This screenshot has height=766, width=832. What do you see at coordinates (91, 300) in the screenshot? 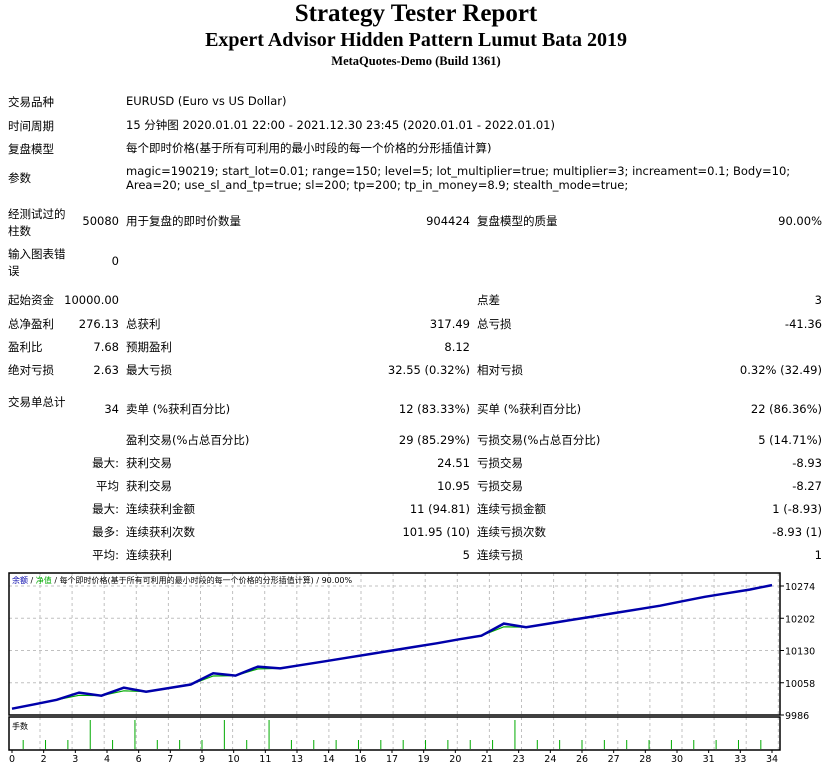
I see `stat-value: 10000.00` at bounding box center [91, 300].